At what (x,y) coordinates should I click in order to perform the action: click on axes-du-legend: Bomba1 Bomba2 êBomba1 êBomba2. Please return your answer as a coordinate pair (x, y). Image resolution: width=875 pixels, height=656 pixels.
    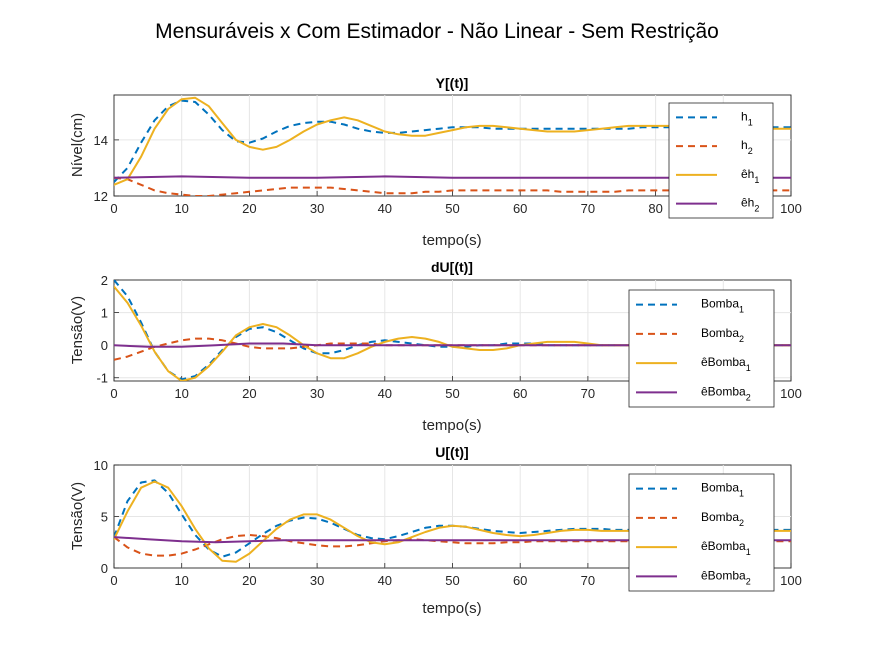
    Looking at the image, I should click on (701, 348).